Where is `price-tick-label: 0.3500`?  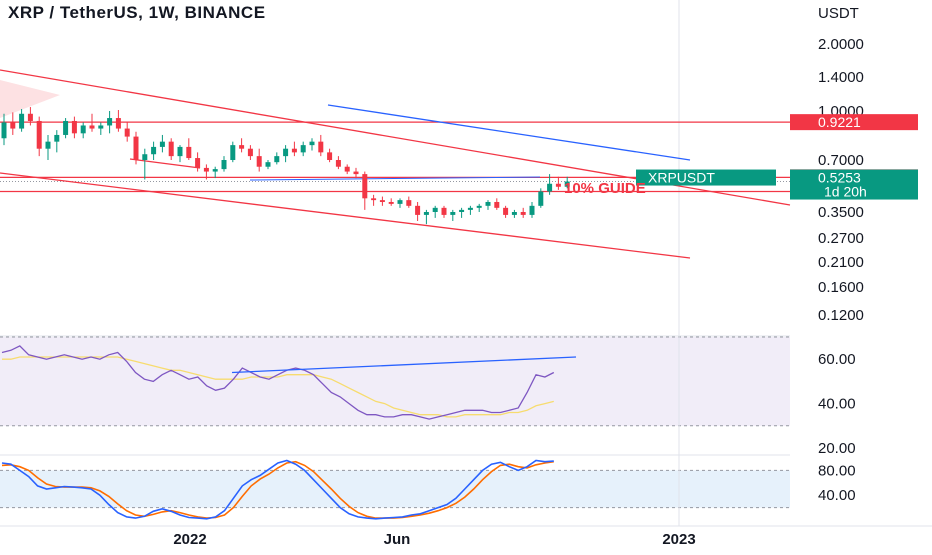
price-tick-label: 0.3500 is located at coordinates (841, 212).